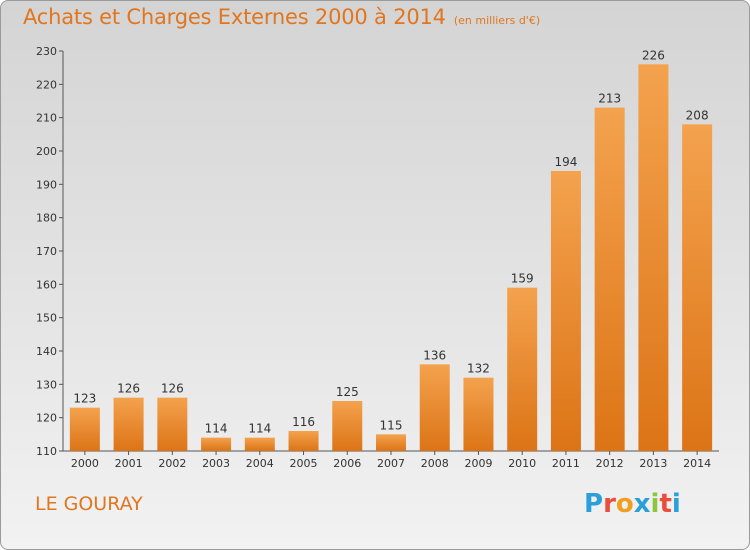 The image size is (750, 550). Describe the element at coordinates (46, 451) in the screenshot. I see `y-tick-label: 110` at that location.